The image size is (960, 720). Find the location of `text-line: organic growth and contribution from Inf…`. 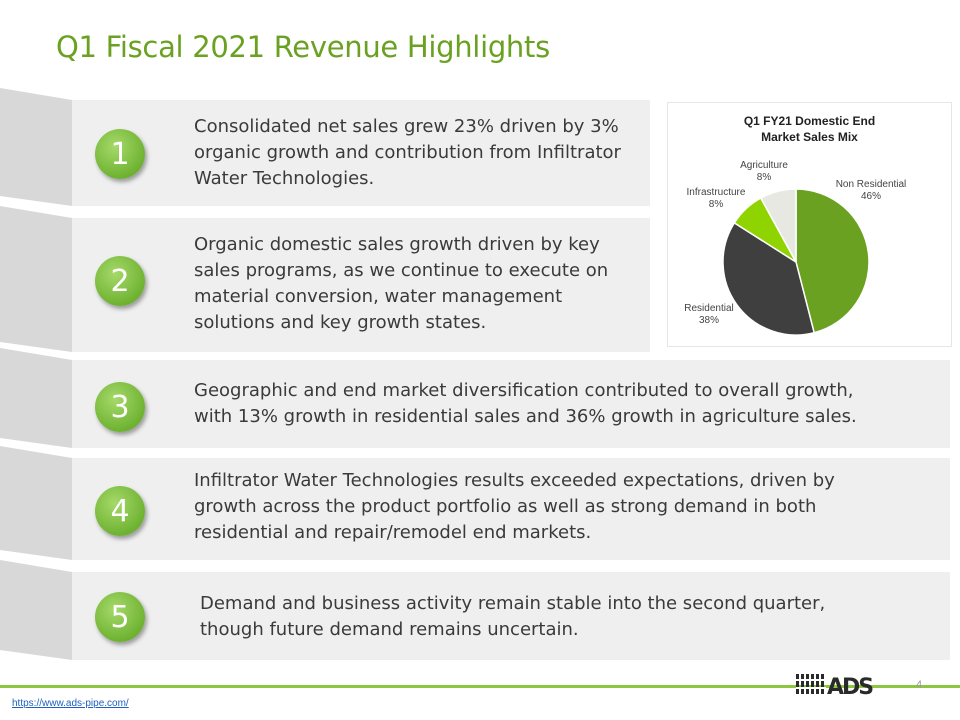

text-line: organic growth and contribution from Inf… is located at coordinates (407, 152).